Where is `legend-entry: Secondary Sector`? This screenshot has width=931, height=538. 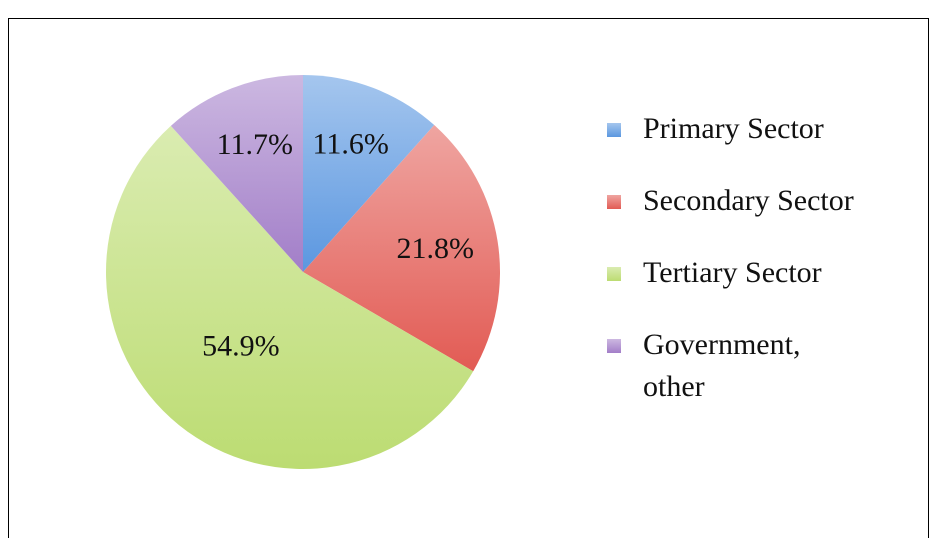 legend-entry: Secondary Sector is located at coordinates (762, 201).